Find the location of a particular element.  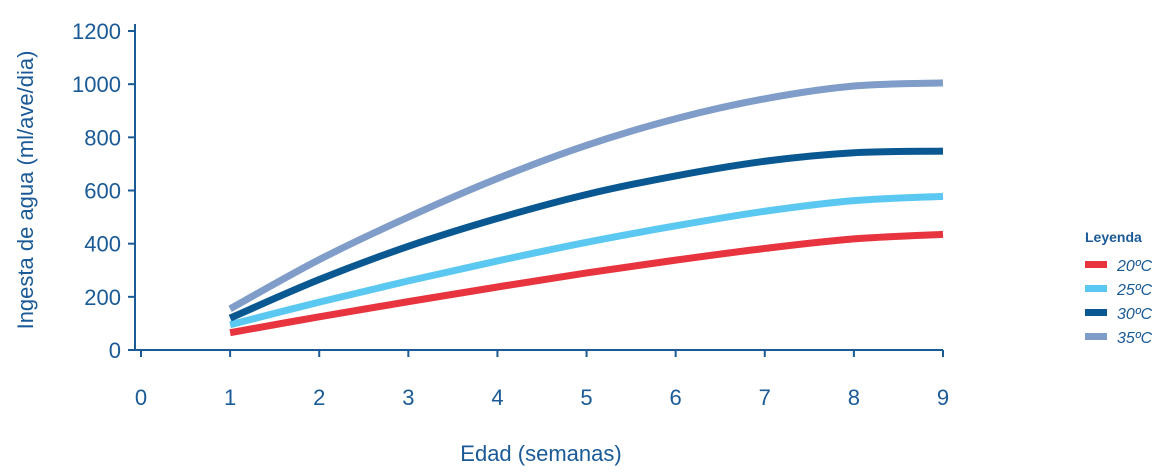

legend-label: 35ºC is located at coordinates (1135, 338).